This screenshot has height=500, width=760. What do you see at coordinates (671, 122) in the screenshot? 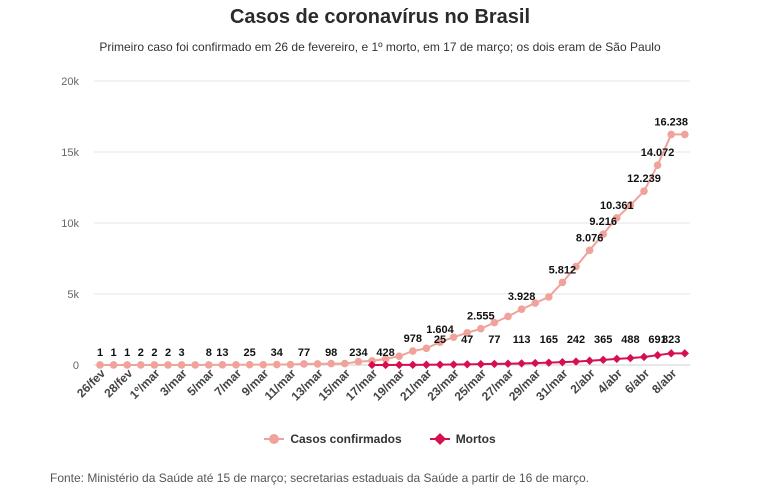
I see `data-label: 16.238` at bounding box center [671, 122].